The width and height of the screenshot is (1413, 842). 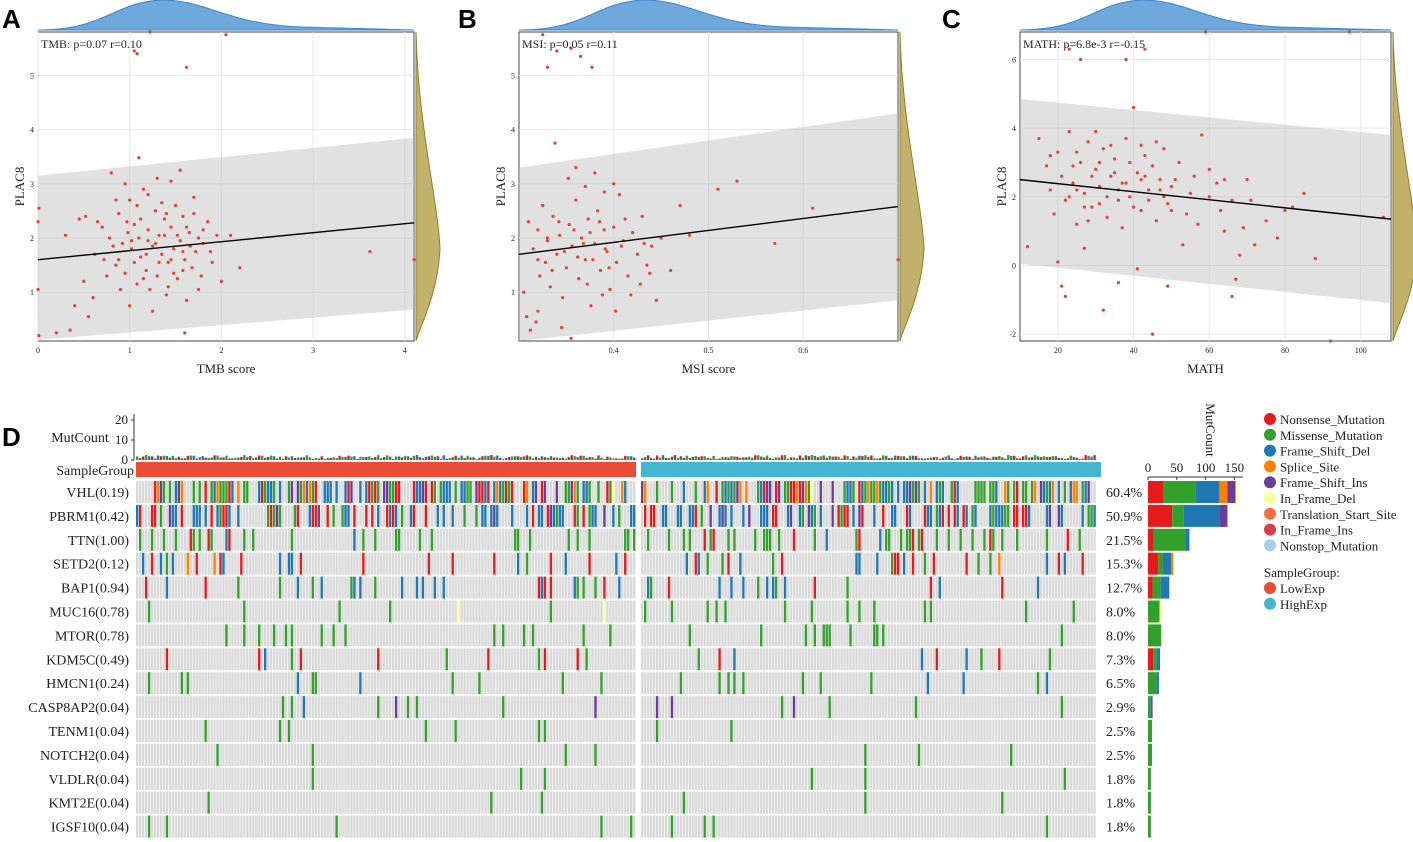 What do you see at coordinates (709, 350) in the screenshot?
I see `panel-b-xtick-label: 0.5` at bounding box center [709, 350].